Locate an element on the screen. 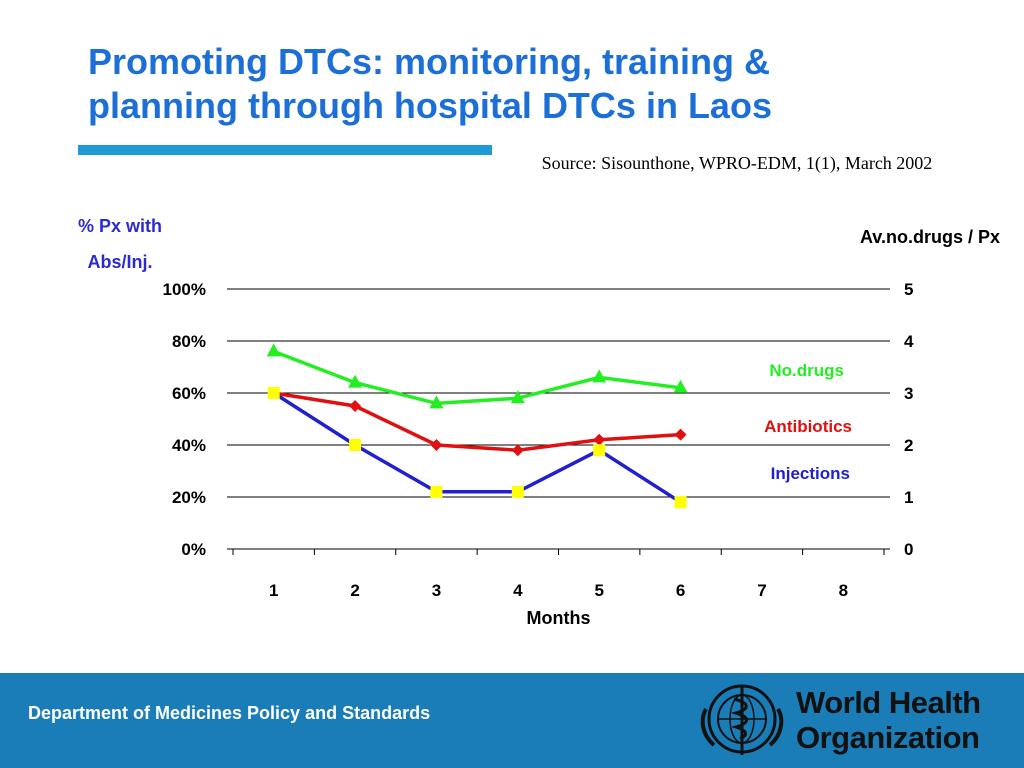  x-tick-label: 5 is located at coordinates (598, 590).